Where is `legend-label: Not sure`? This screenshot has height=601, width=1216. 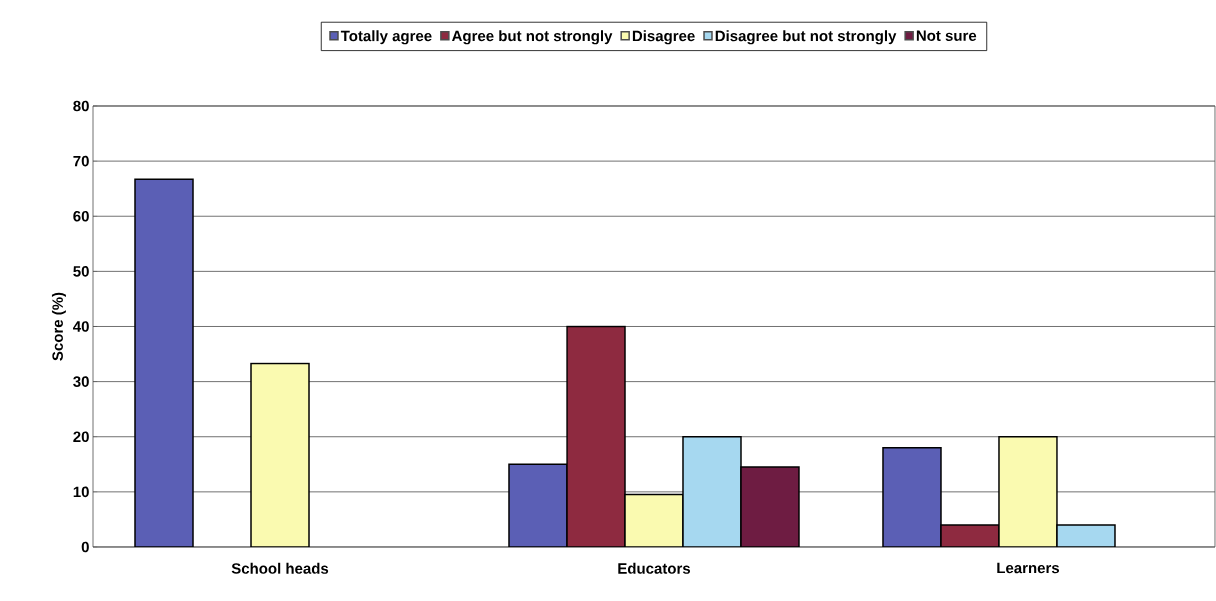 legend-label: Not sure is located at coordinates (946, 35).